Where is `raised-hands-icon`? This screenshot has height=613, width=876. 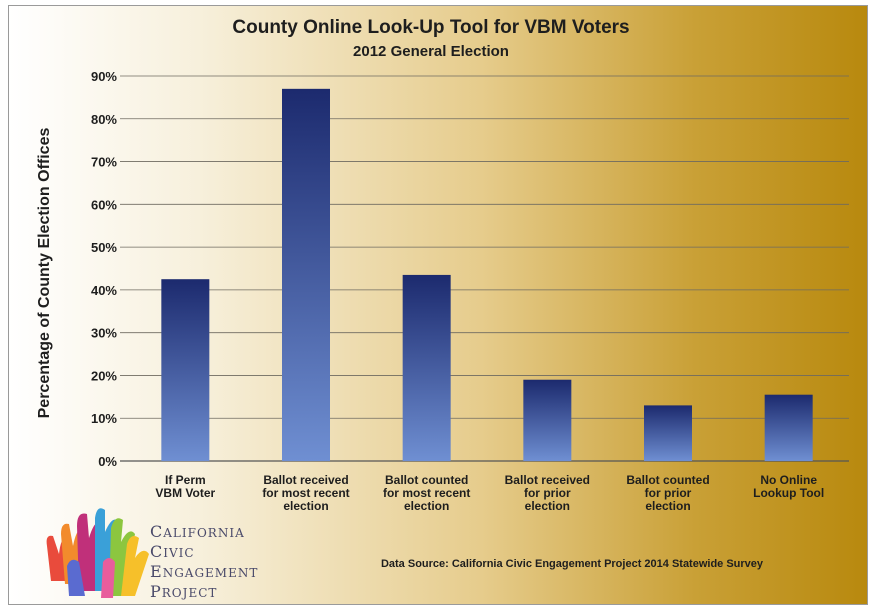
raised-hands-icon is located at coordinates (97, 553).